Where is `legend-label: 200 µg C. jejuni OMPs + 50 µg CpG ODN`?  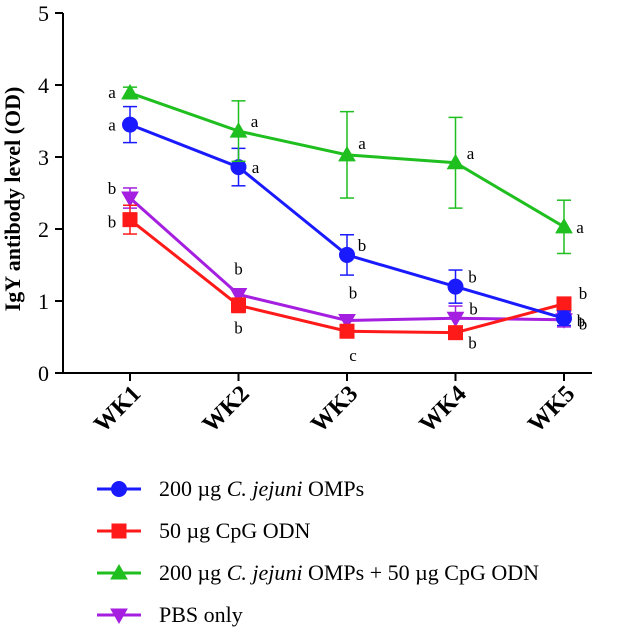 legend-label: 200 µg C. jejuni OMPs + 50 µg CpG ODN is located at coordinates (349, 573).